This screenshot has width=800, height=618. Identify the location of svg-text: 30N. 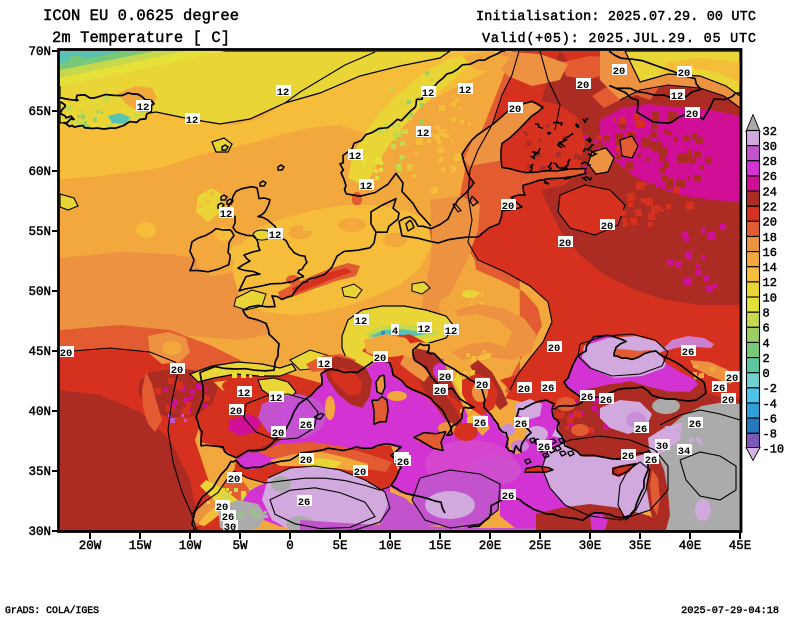
(39, 532).